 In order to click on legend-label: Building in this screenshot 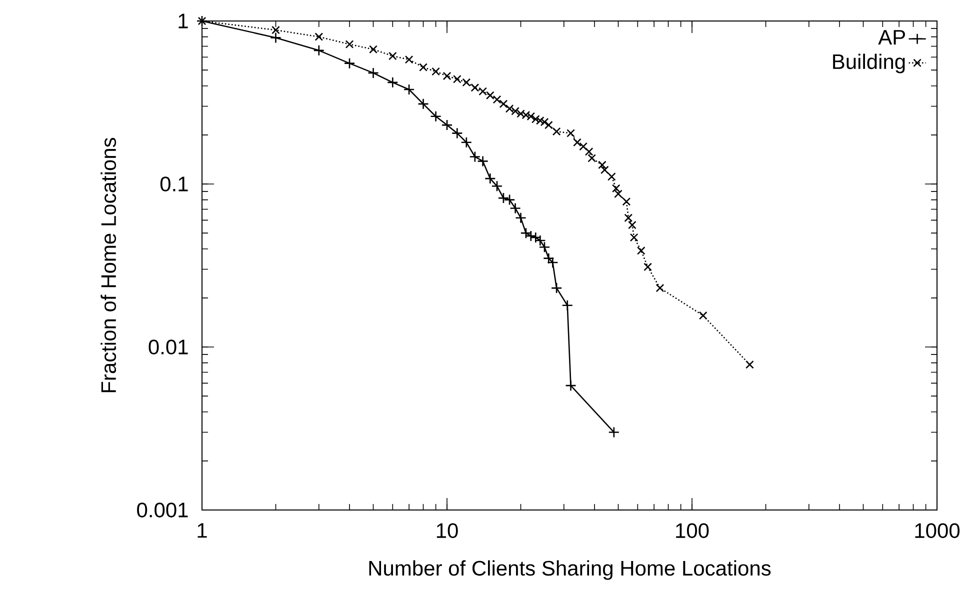, I will do `click(869, 64)`.